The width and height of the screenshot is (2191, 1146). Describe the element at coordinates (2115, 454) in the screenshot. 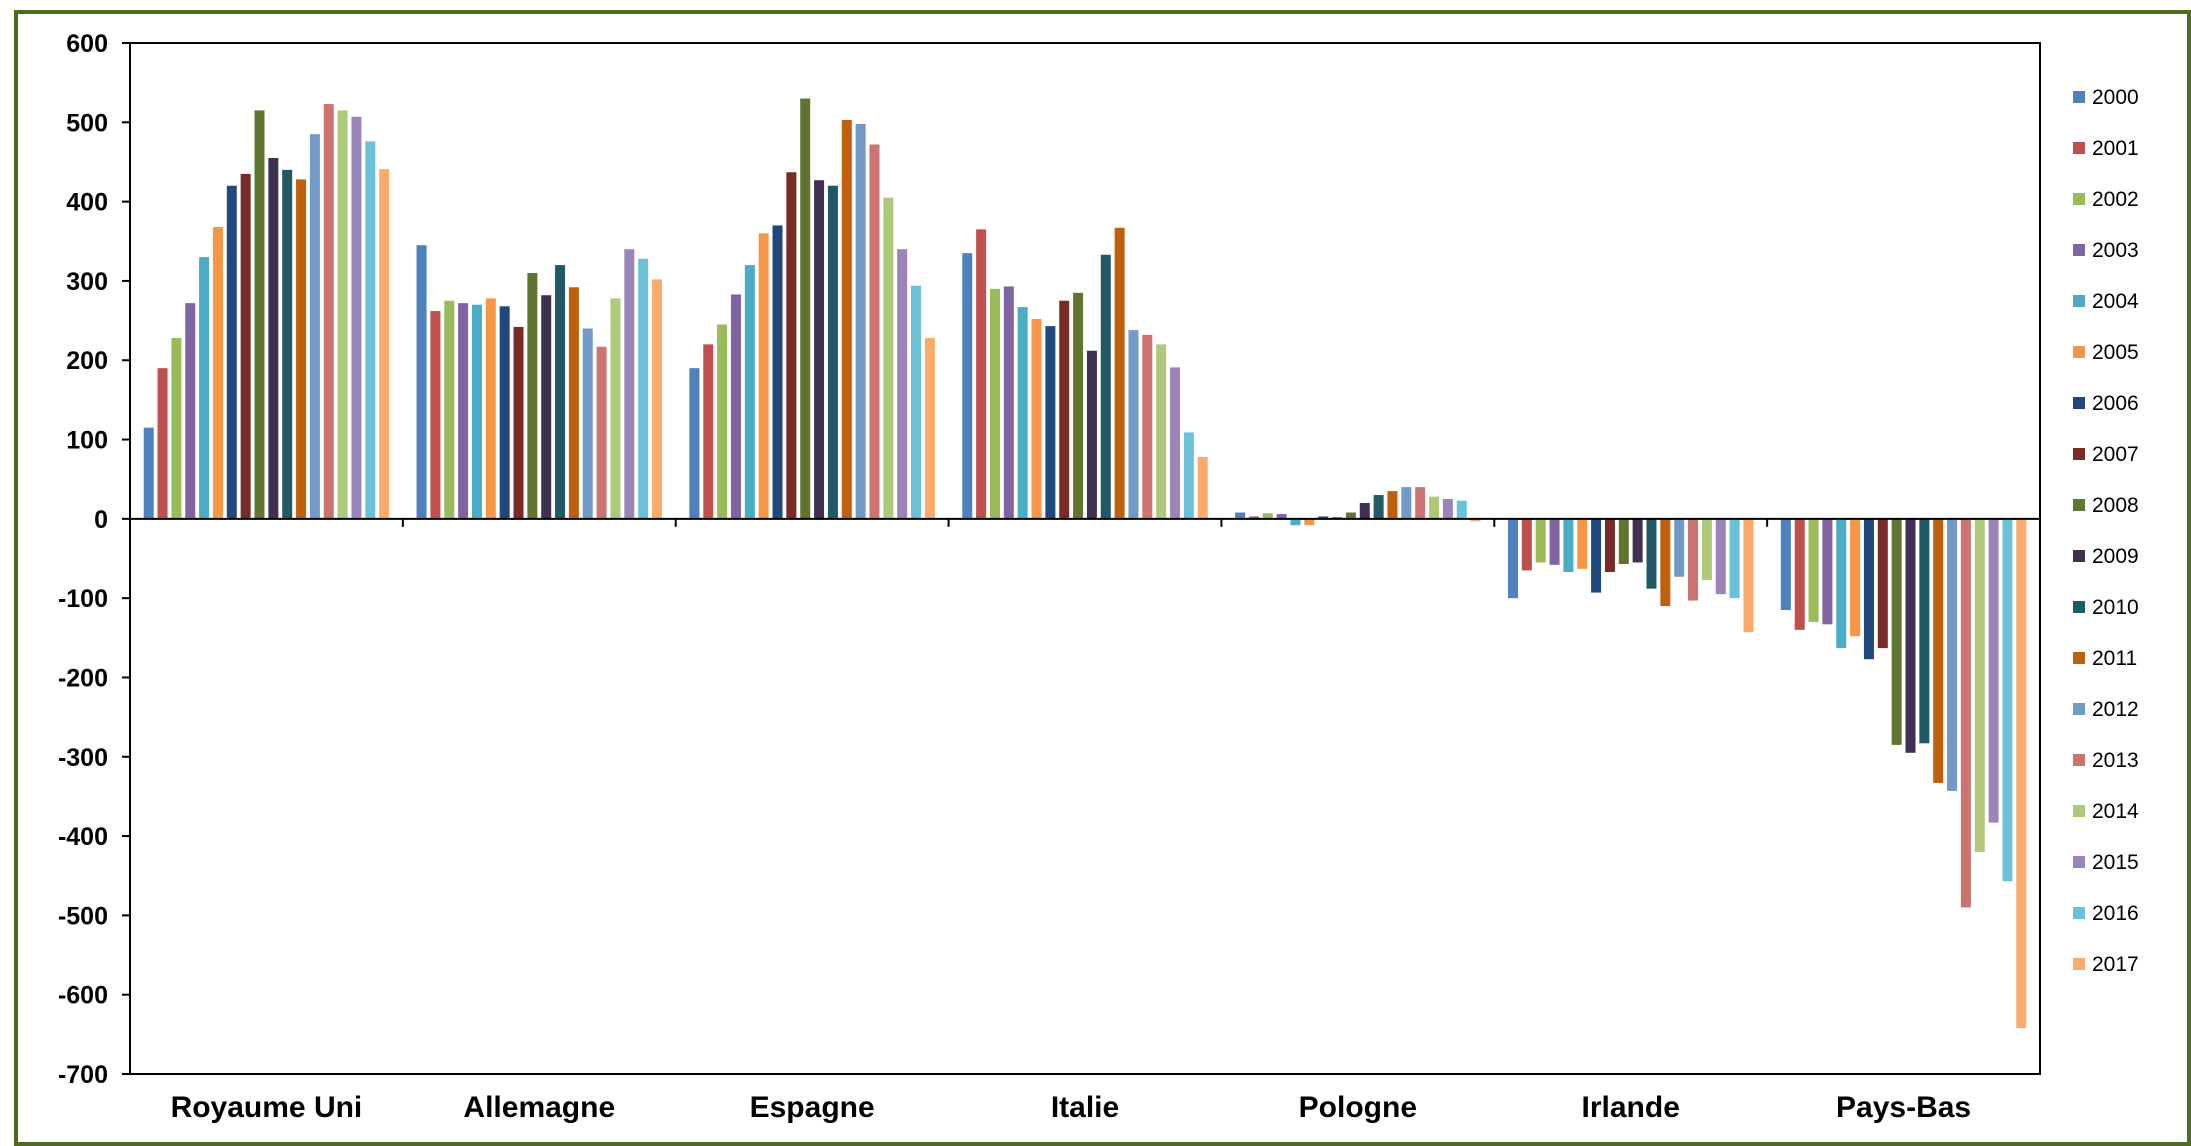

I see `legend-label: 2007` at that location.